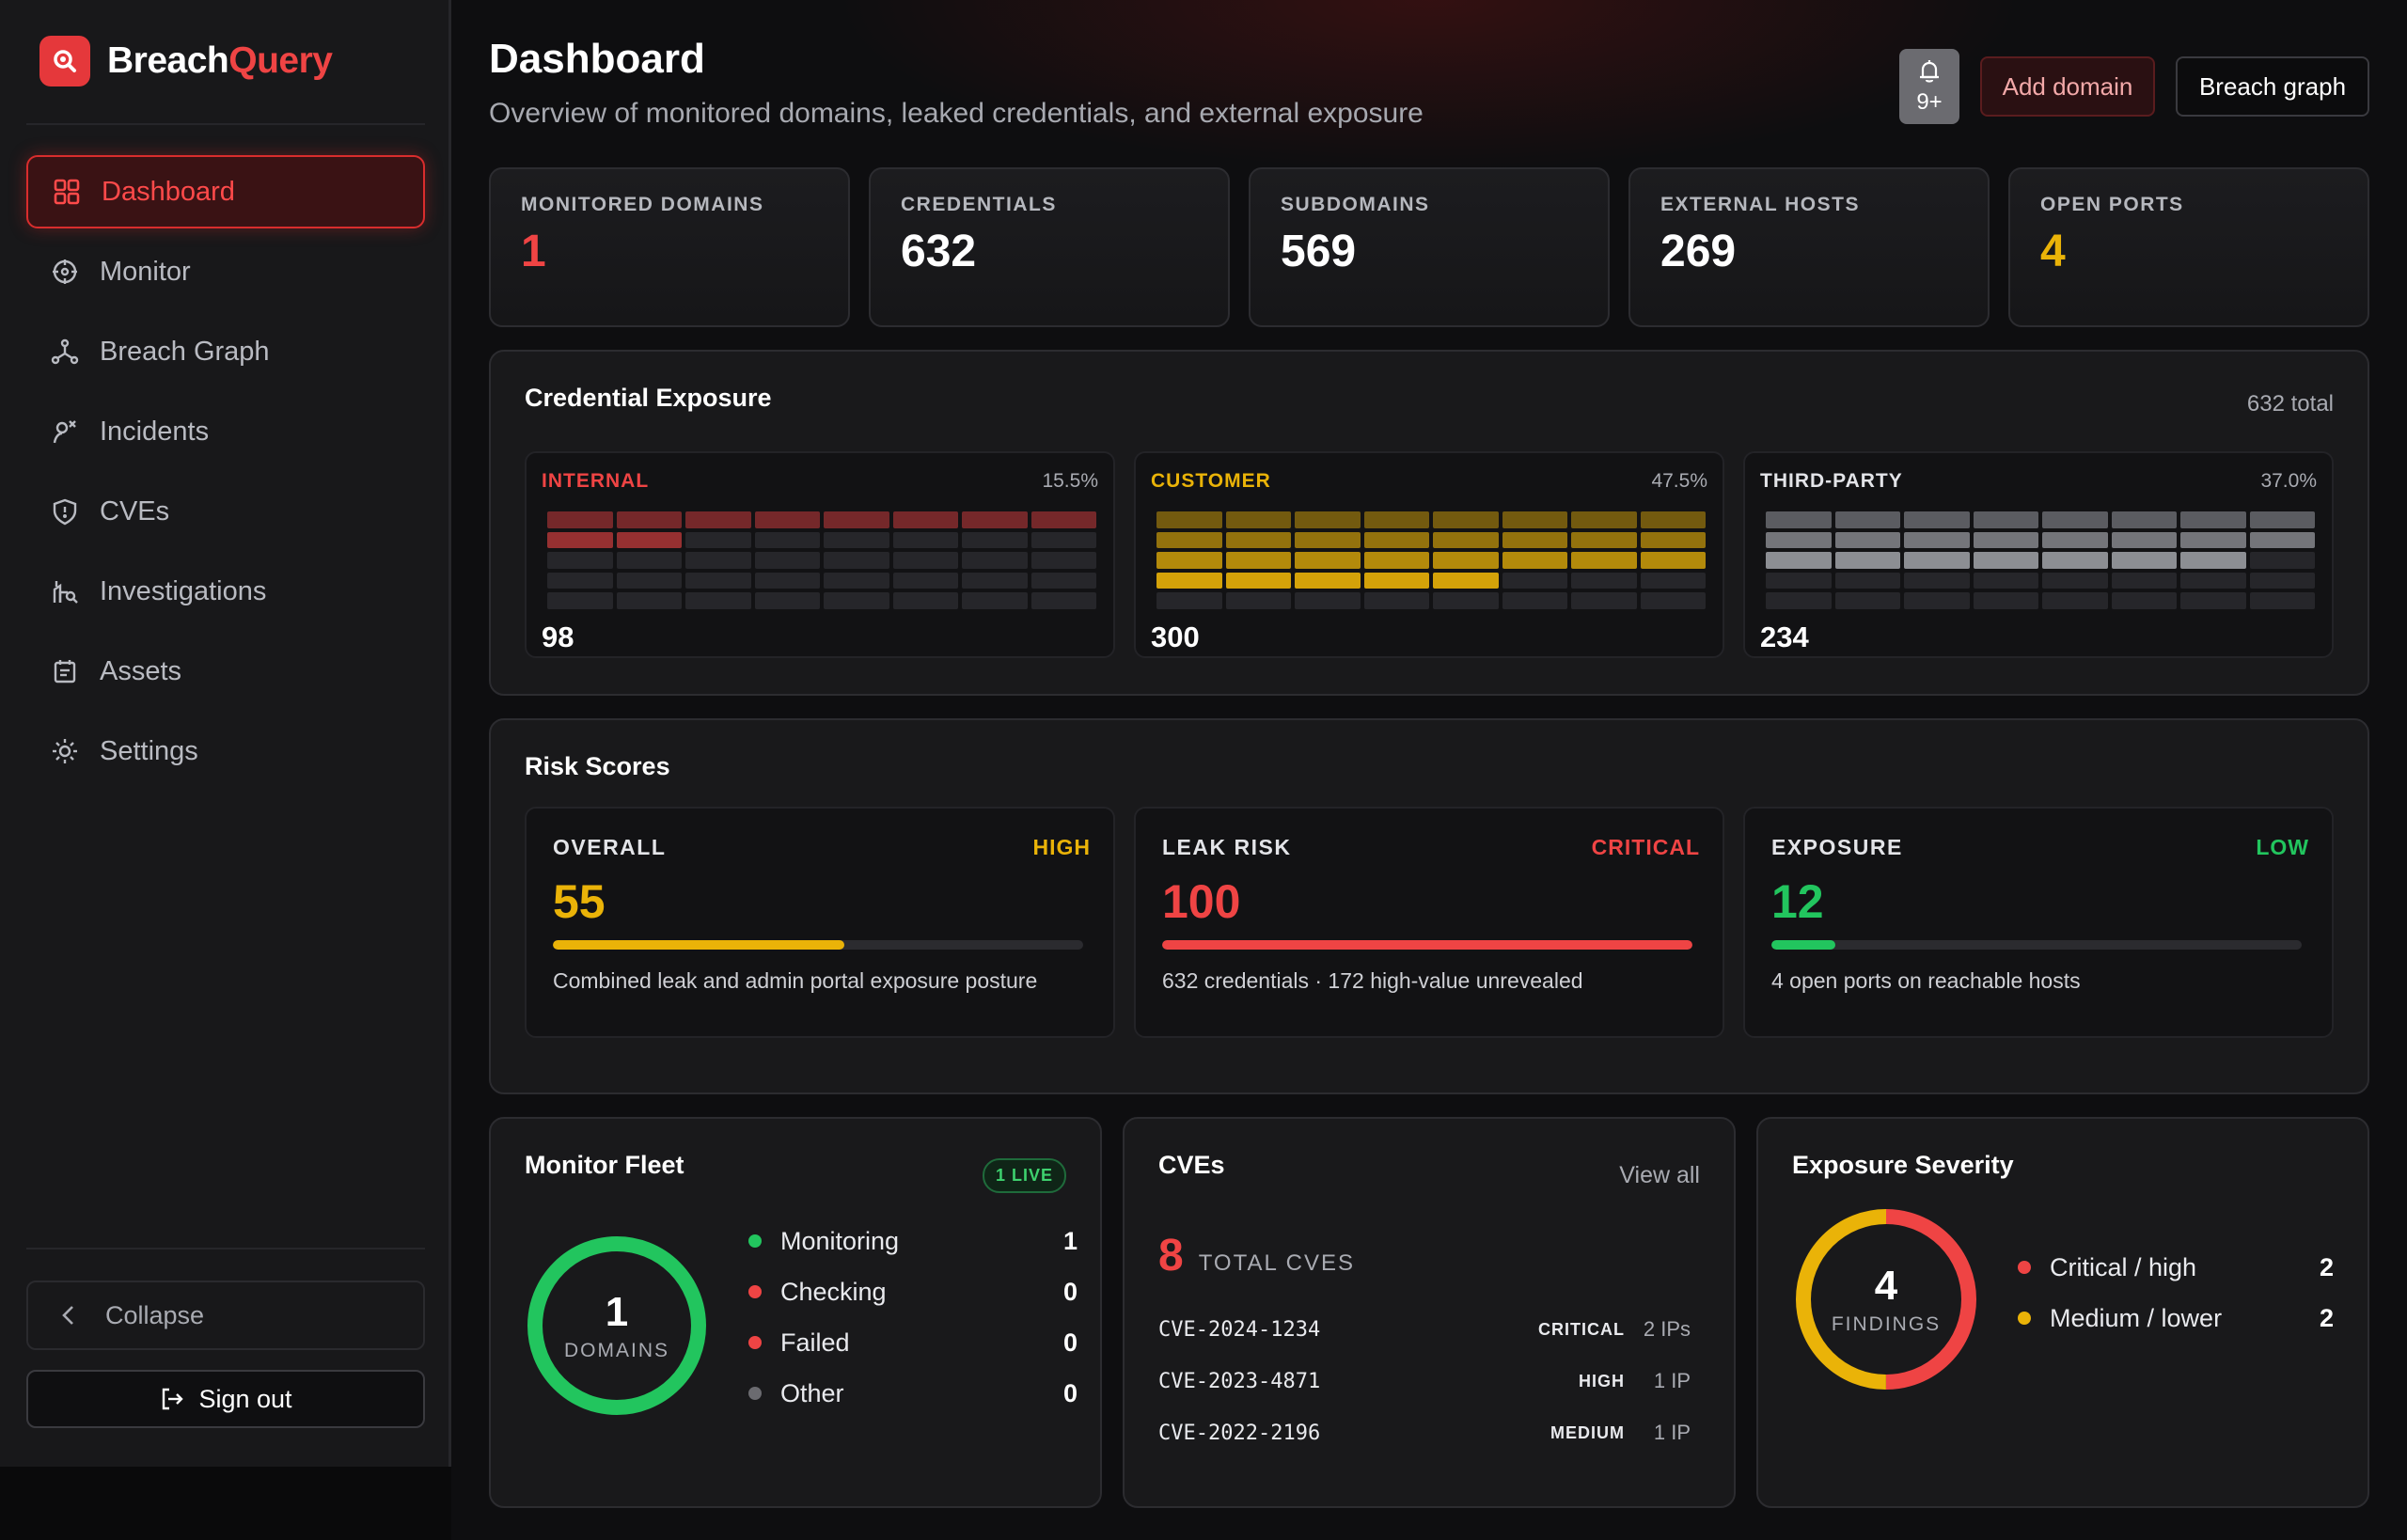  What do you see at coordinates (1831, 481) in the screenshot?
I see `exposure-label: THIRD-PARTY` at bounding box center [1831, 481].